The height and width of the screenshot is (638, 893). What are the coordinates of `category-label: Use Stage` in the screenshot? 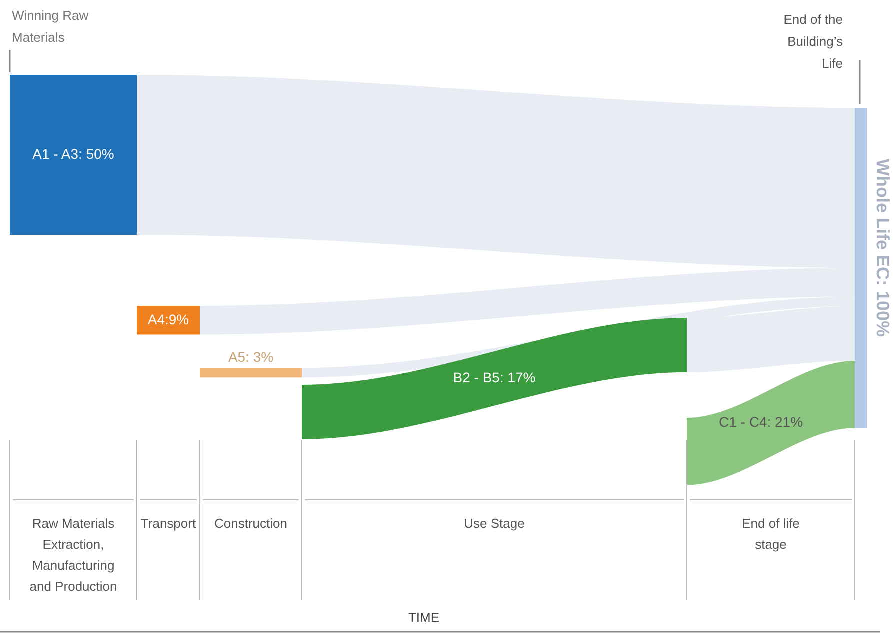 It's located at (494, 523).